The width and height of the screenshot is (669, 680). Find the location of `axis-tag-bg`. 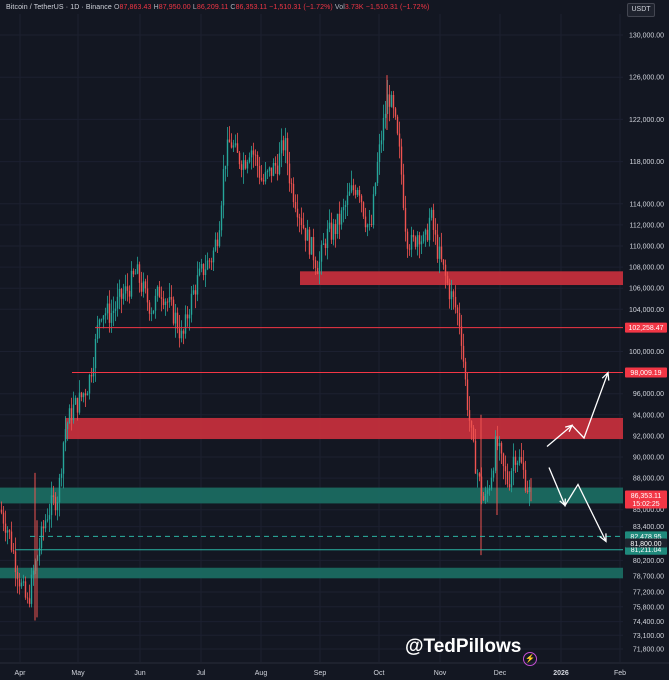

axis-tag-bg is located at coordinates (646, 499).